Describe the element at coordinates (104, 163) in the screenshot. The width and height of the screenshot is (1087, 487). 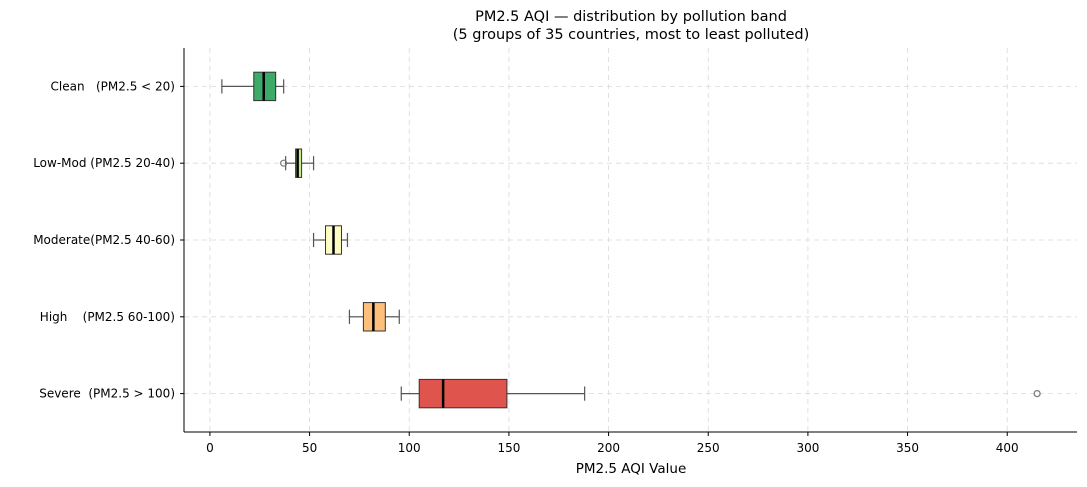
I see `y-tick-label: Low-Mod (PM2.5 20-40)` at that location.